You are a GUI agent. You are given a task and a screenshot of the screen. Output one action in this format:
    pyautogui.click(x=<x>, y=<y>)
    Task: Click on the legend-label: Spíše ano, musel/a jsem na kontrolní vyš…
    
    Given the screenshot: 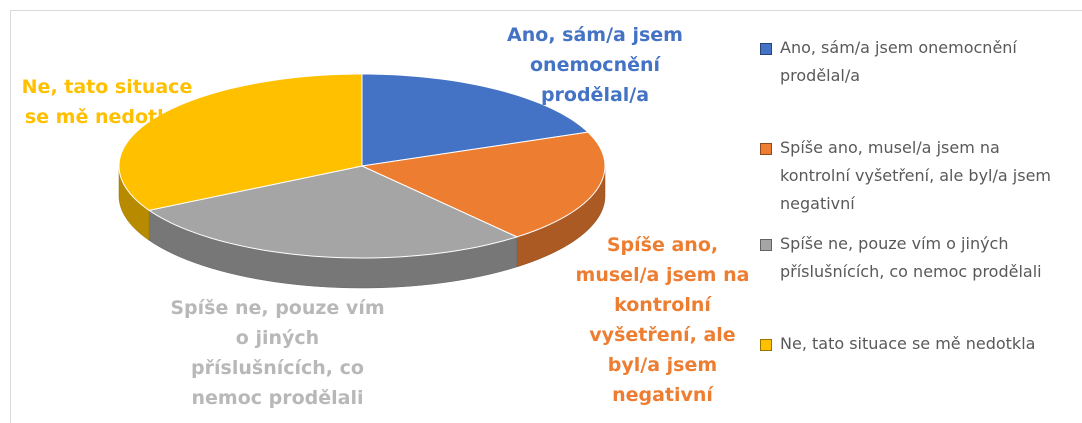 What is the action you would take?
    pyautogui.click(x=915, y=175)
    